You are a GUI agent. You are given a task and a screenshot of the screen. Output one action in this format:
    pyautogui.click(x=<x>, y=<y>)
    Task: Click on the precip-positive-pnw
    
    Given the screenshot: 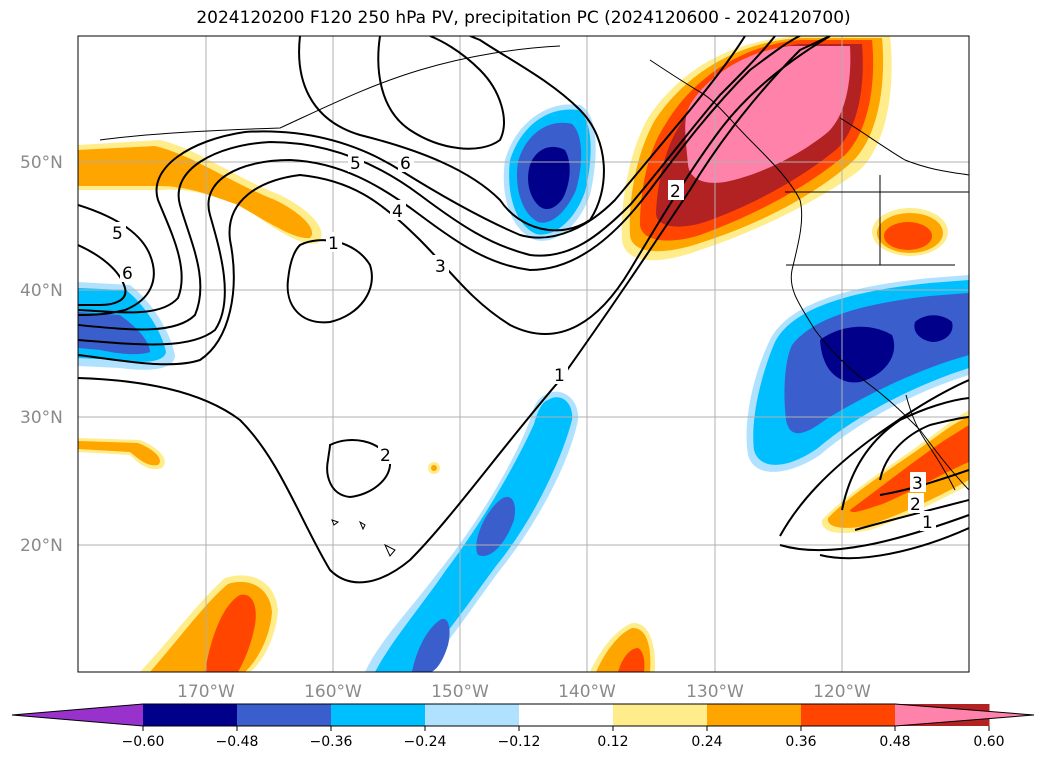 What is the action you would take?
    pyautogui.click(x=756, y=148)
    